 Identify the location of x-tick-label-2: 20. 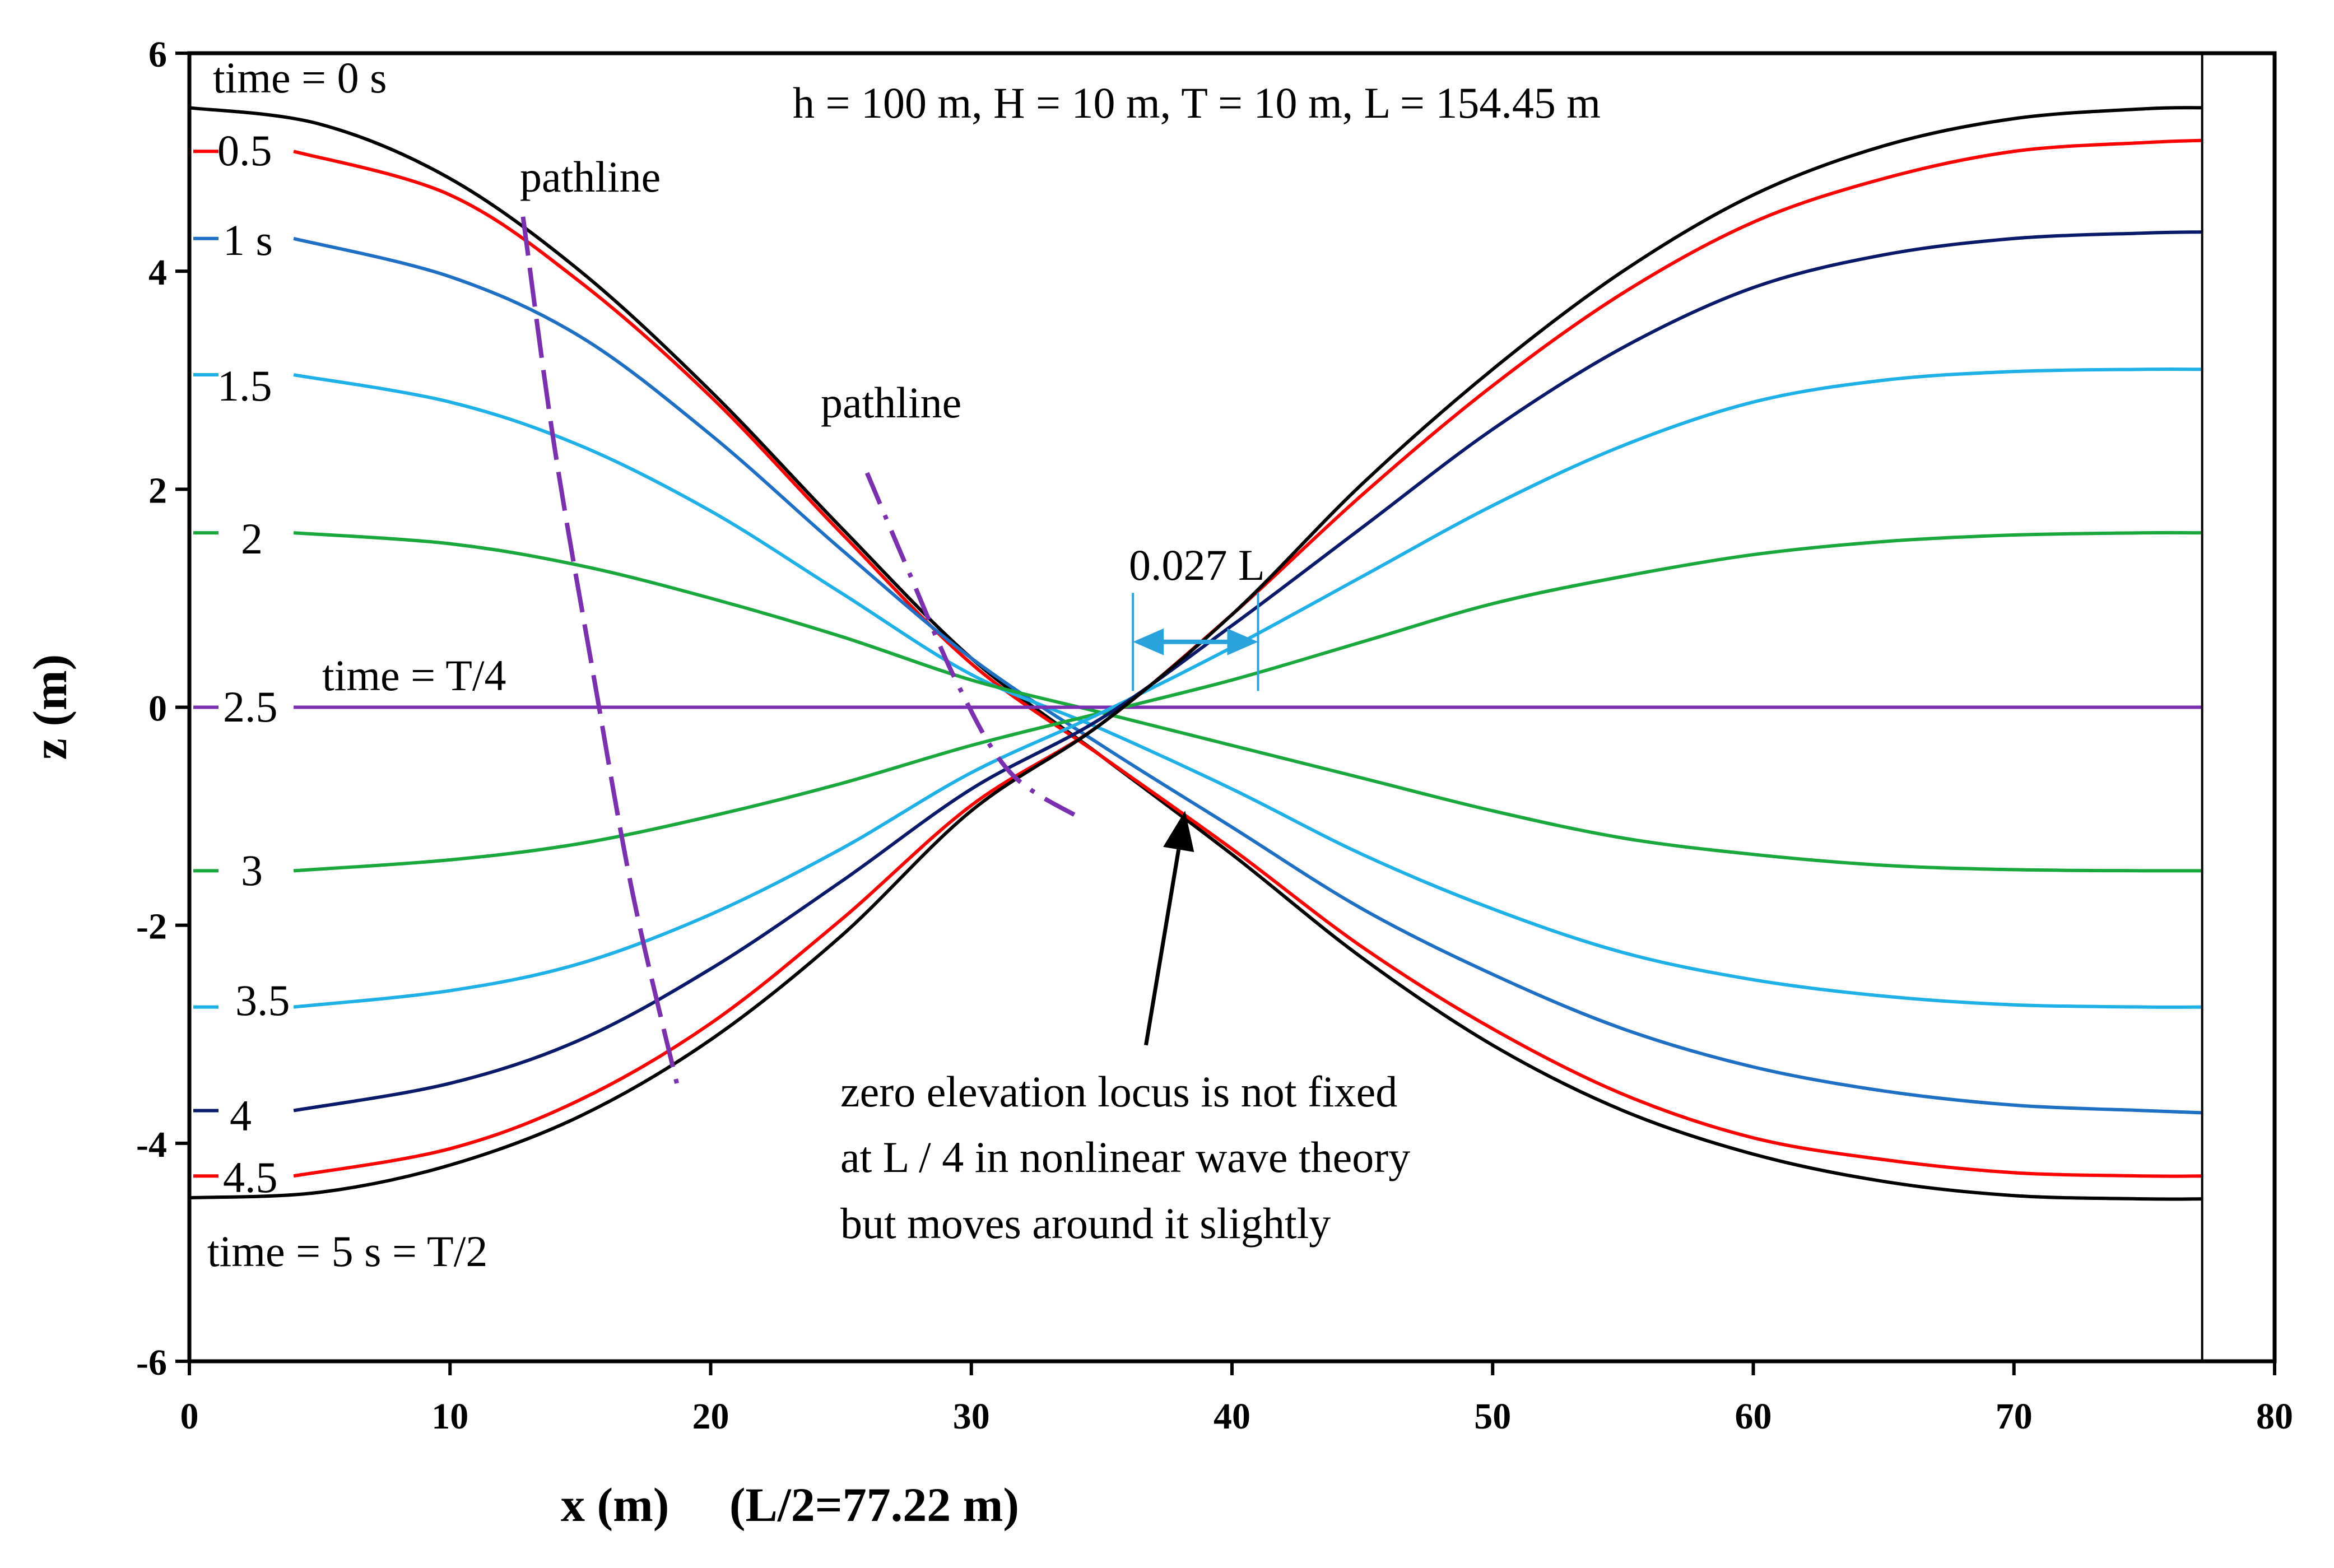
(710, 1416).